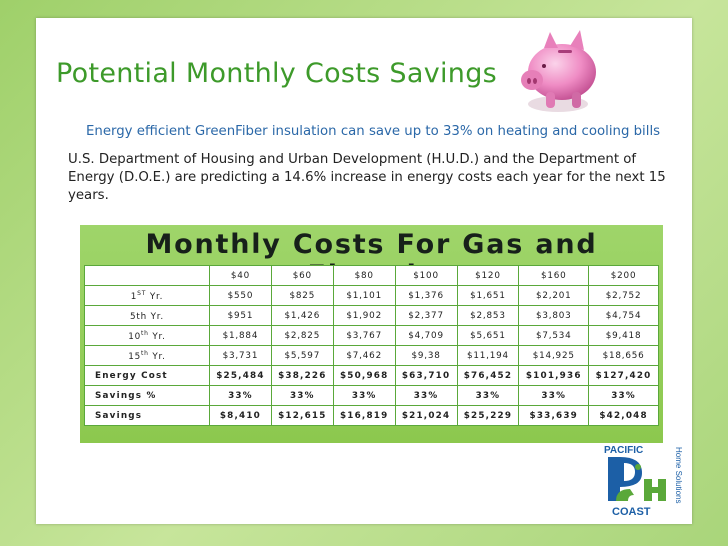 The image size is (728, 546). What do you see at coordinates (678, 475) in the screenshot?
I see `logo-text-side: Home Solutions` at bounding box center [678, 475].